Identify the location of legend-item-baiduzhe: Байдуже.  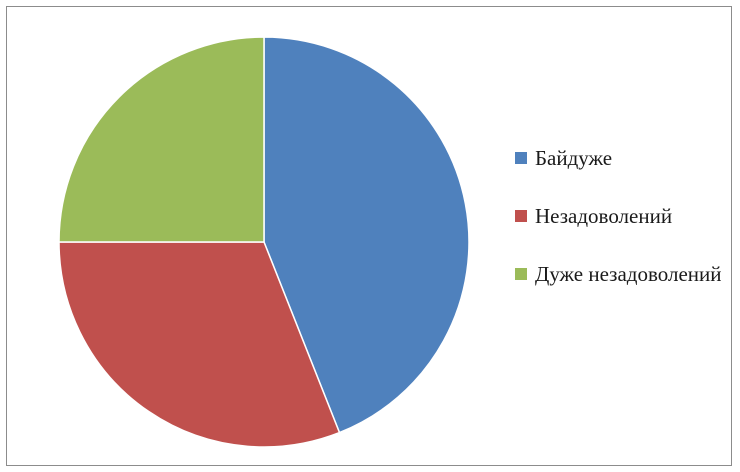
(620, 158).